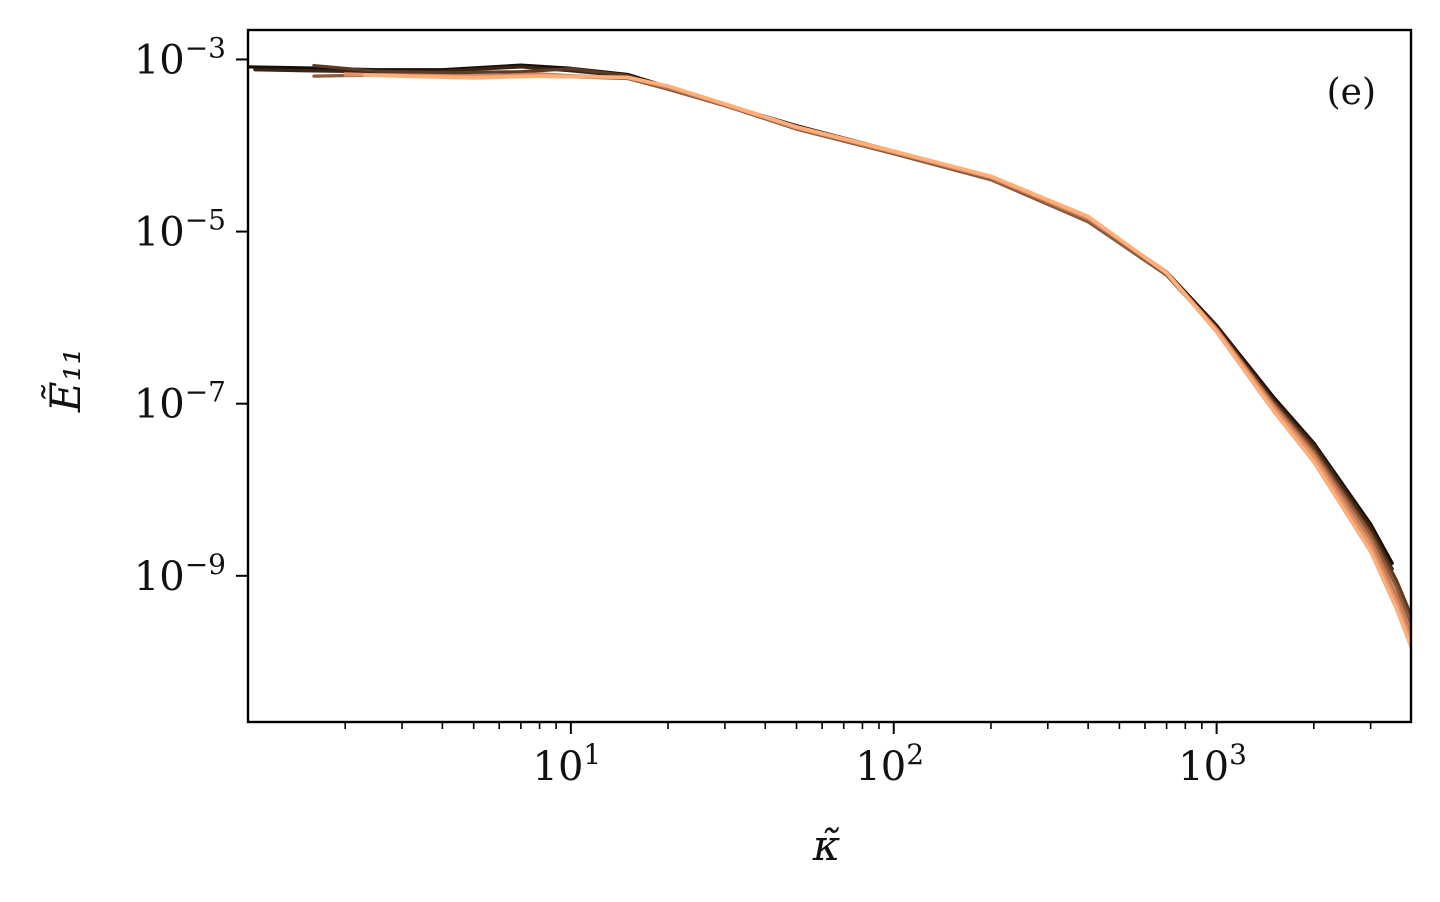  I want to click on x-tick-label-2: 102, so click(889, 764).